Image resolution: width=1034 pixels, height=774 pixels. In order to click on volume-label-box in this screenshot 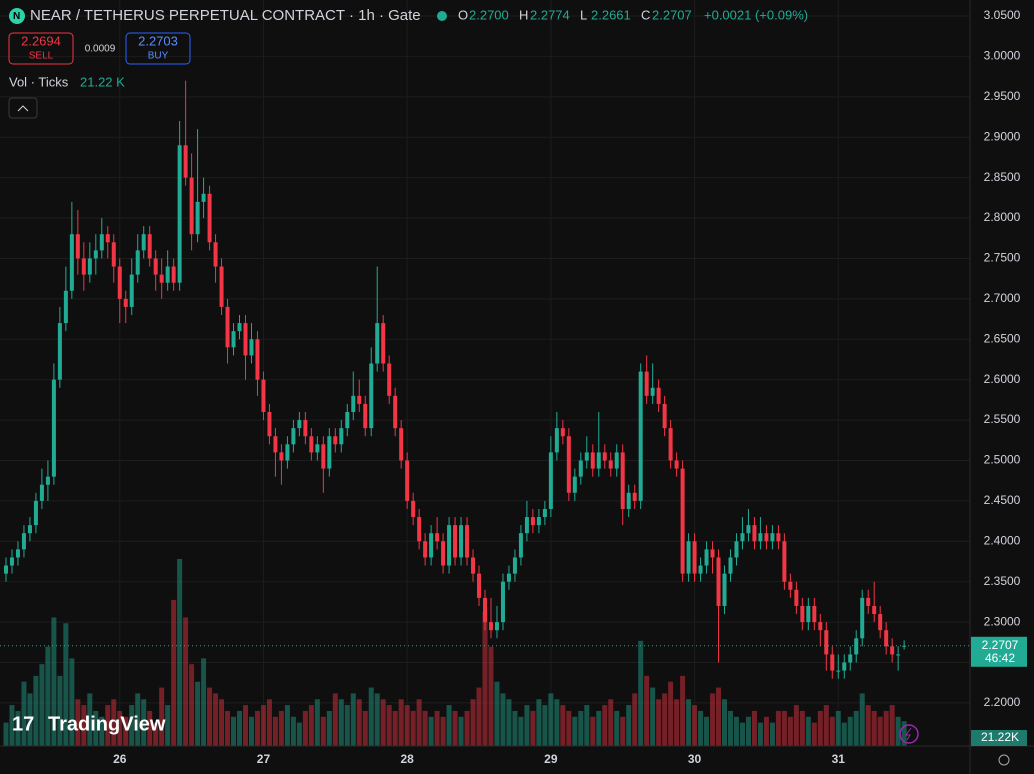, I will do `click(999, 738)`.